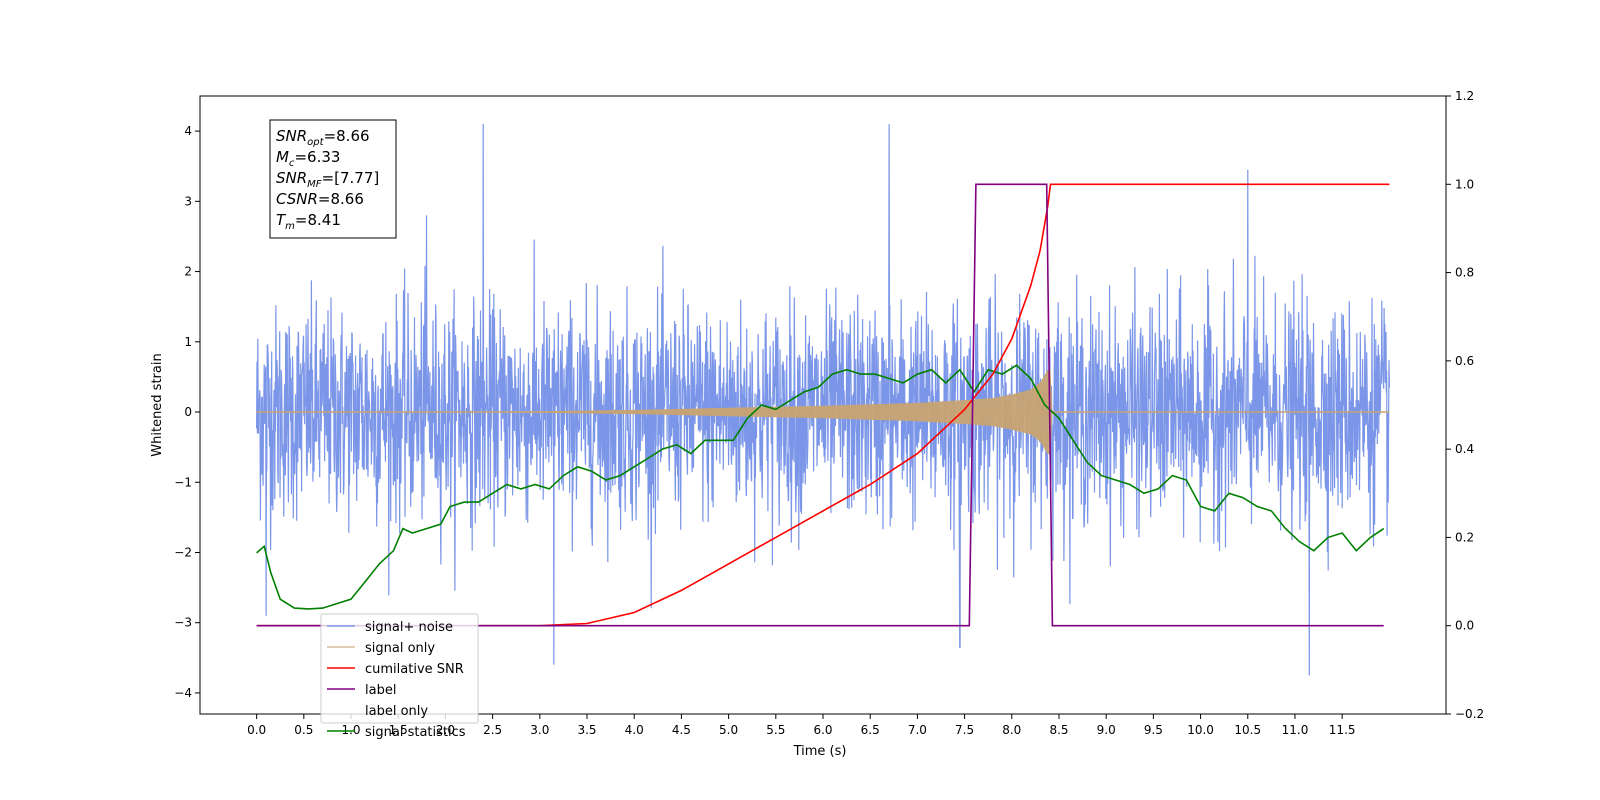 This screenshot has height=800, width=1600. What do you see at coordinates (414, 669) in the screenshot?
I see `legend-label: cumilative SNR` at bounding box center [414, 669].